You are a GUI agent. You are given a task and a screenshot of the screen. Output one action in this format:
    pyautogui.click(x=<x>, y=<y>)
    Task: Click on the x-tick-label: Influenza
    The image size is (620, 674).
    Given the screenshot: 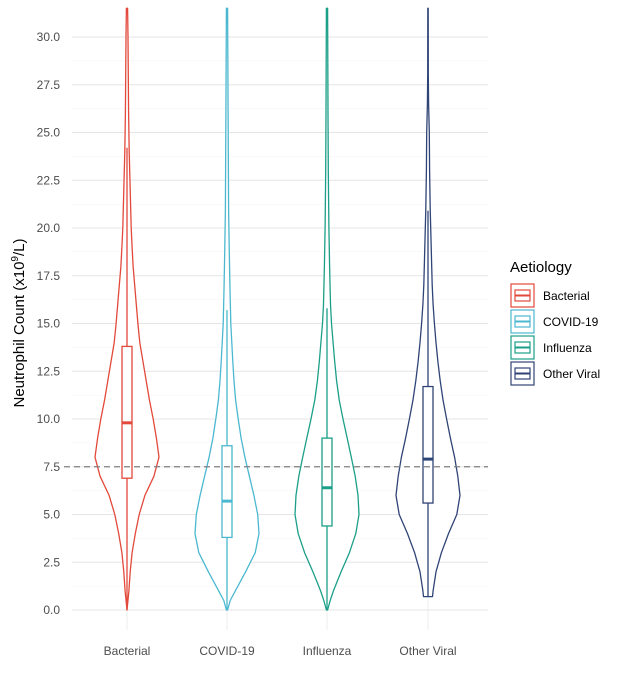 What is the action you would take?
    pyautogui.click(x=327, y=651)
    